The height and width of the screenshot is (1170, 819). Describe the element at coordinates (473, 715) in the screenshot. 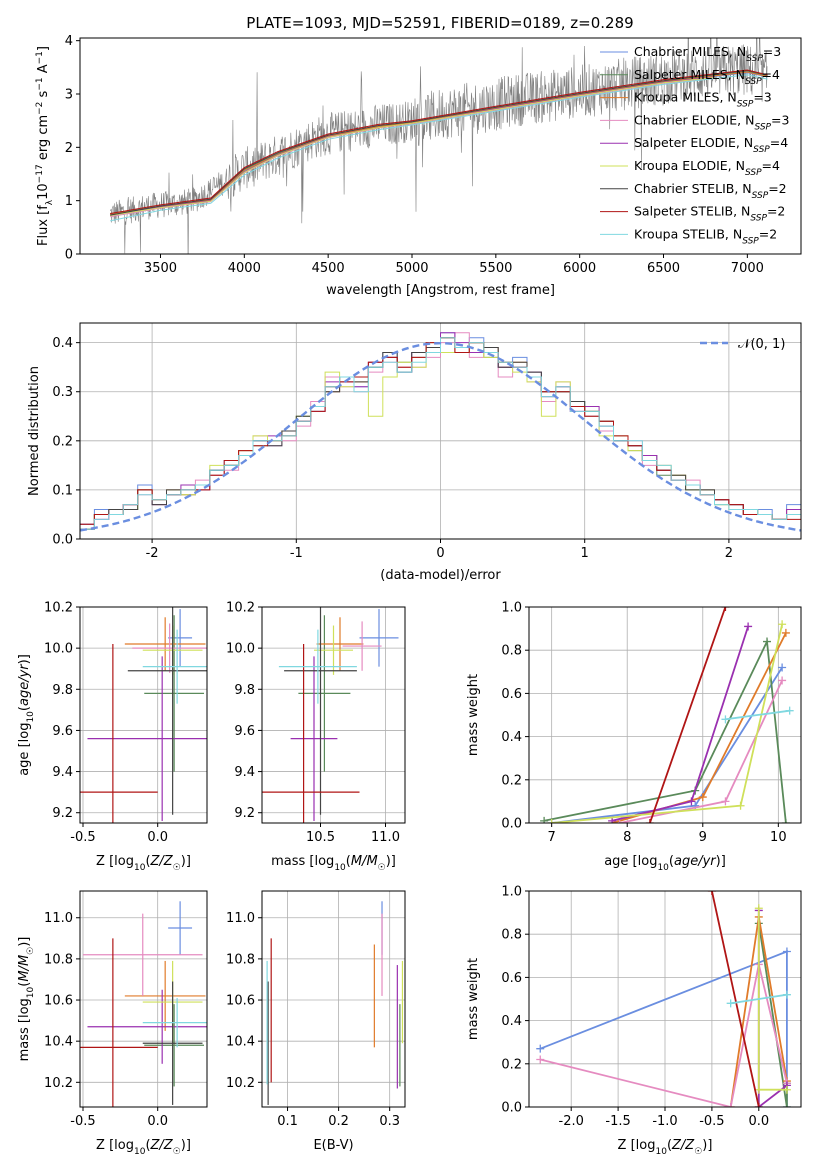

I see `y-axis-label: mass weight` at that location.